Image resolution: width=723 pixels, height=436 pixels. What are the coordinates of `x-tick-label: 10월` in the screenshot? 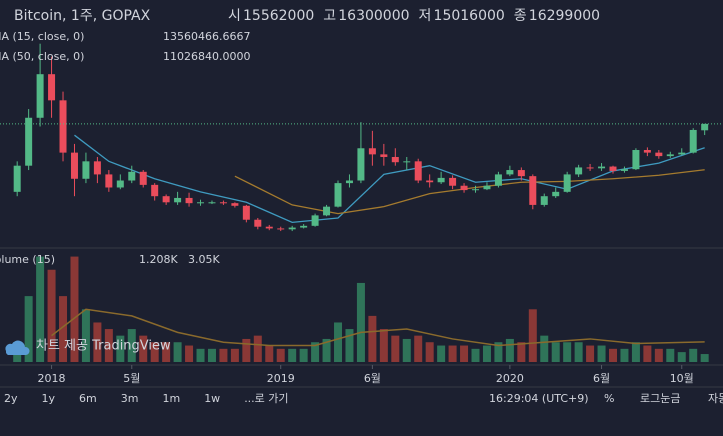 It's located at (682, 378).